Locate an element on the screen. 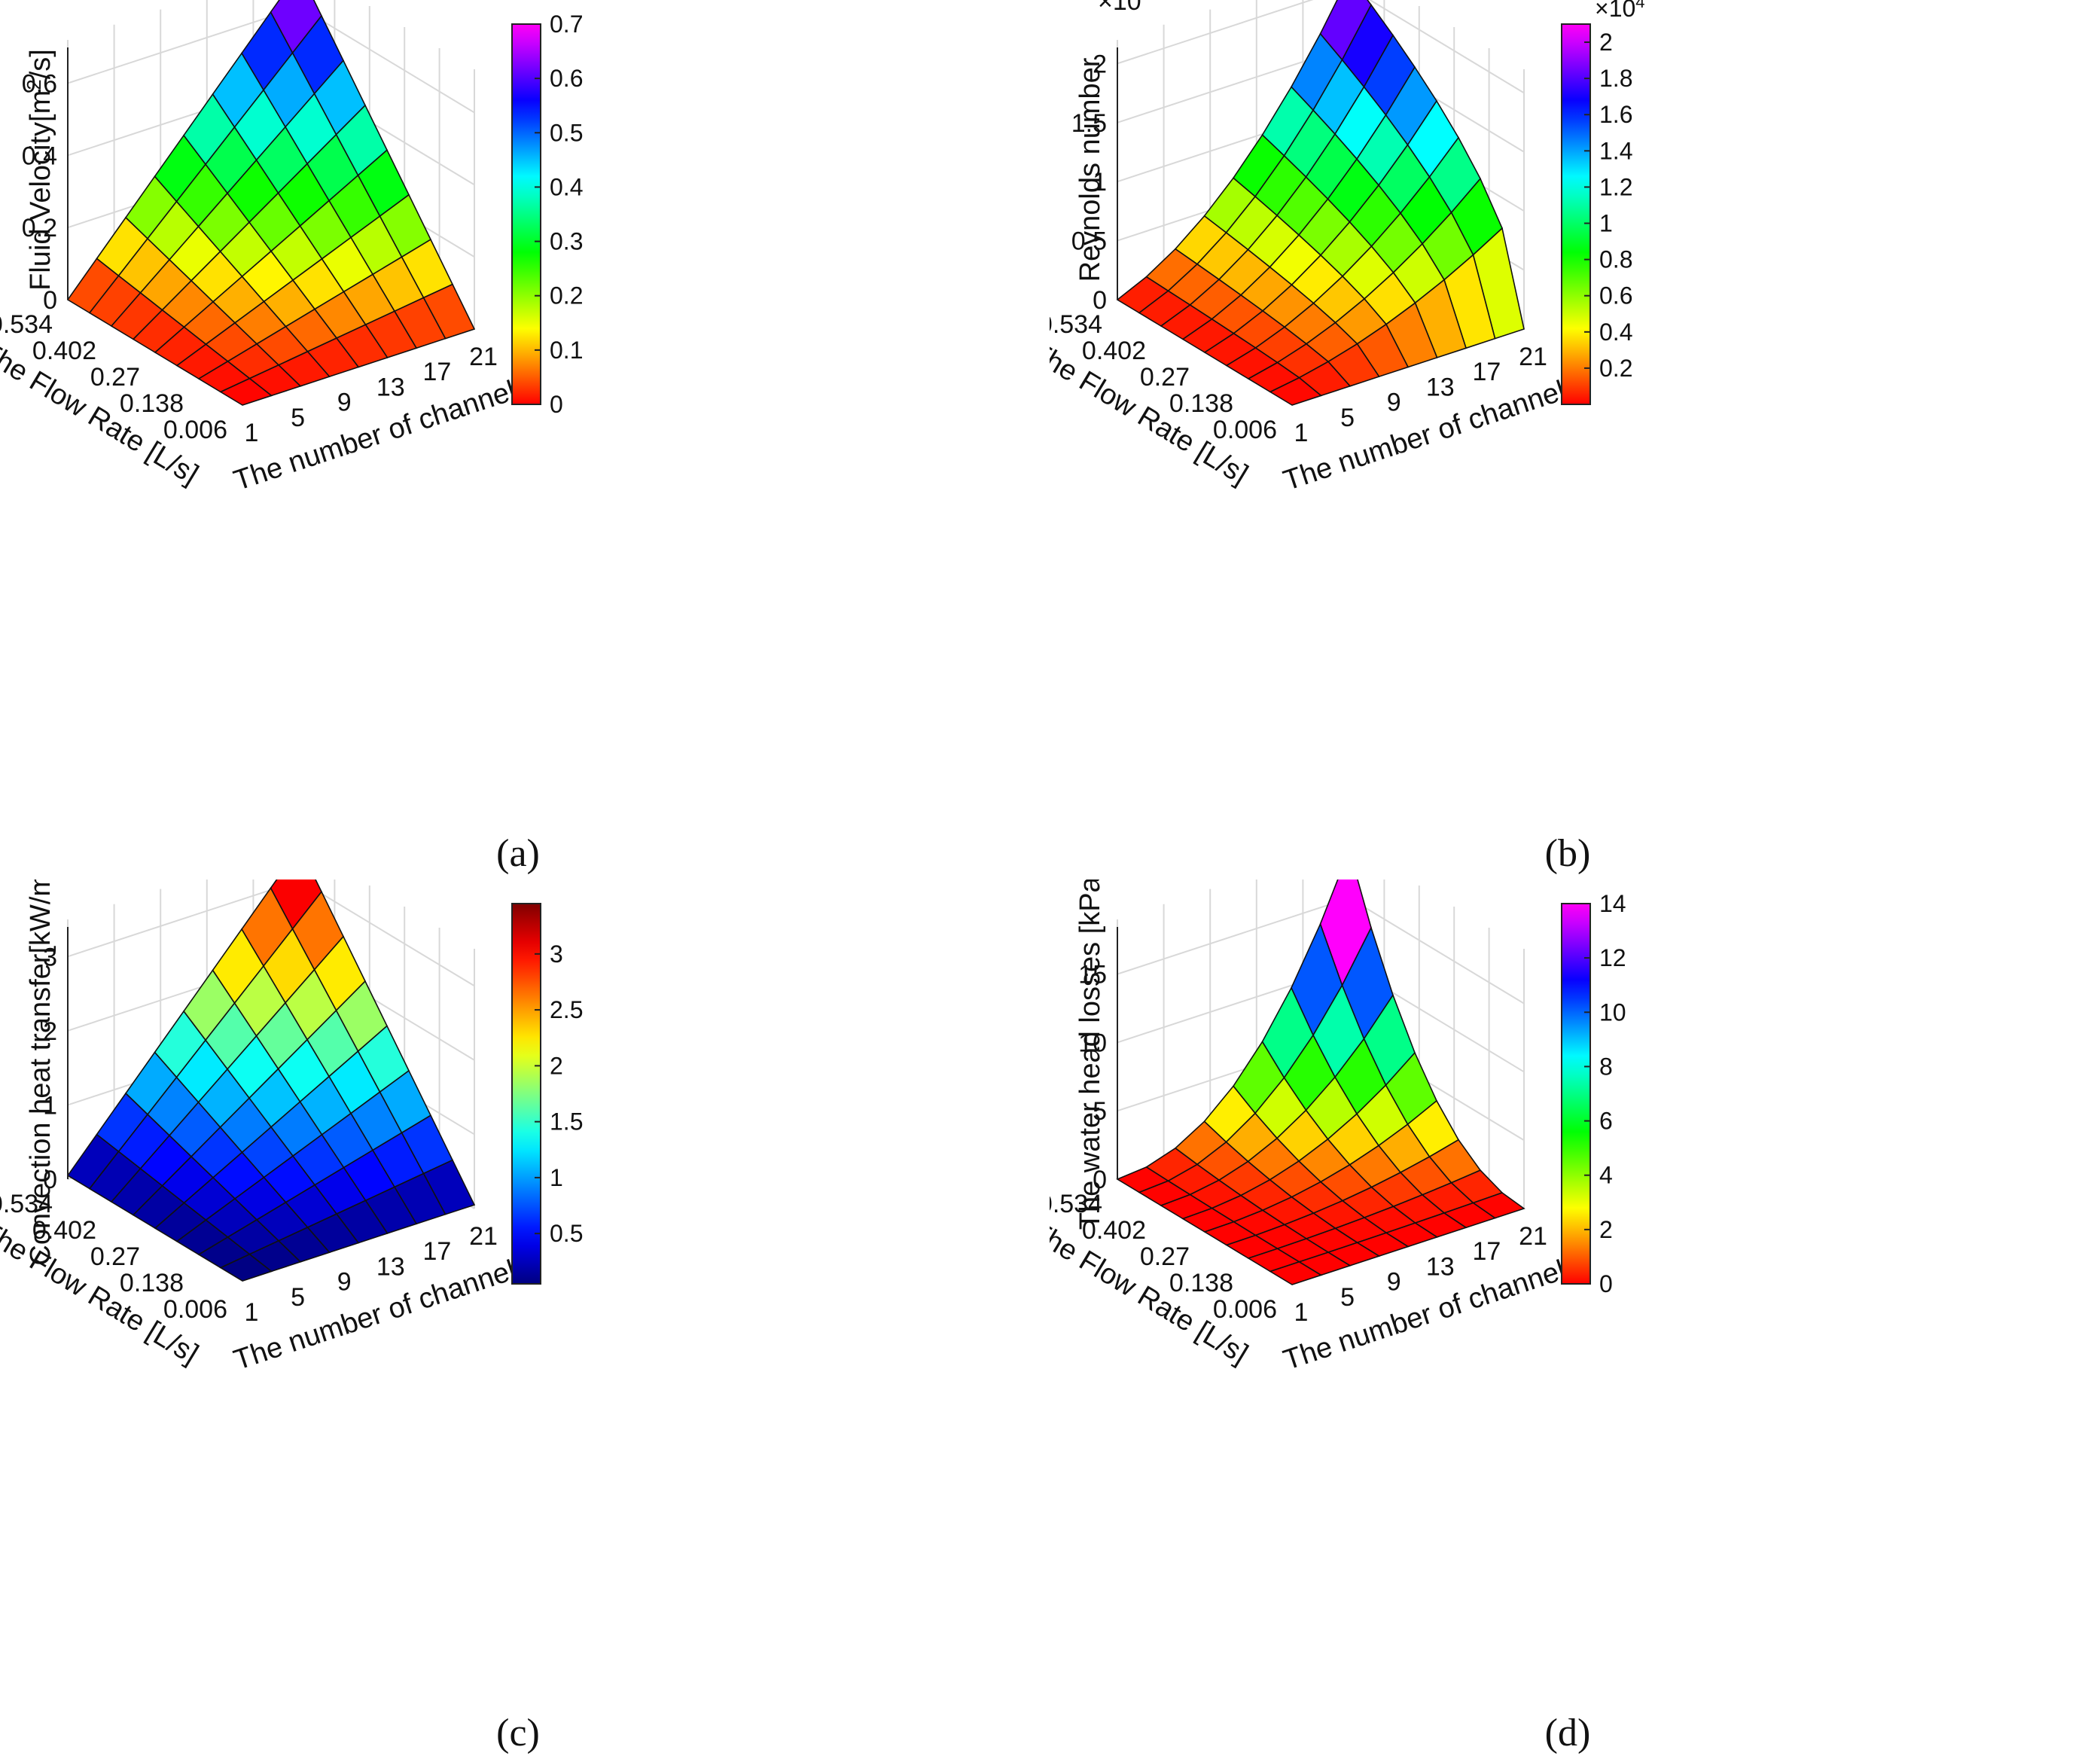 The image size is (2100, 1759). z-axis-label: Convection heat transfer[kW/m2C] is located at coordinates (39, 1073).